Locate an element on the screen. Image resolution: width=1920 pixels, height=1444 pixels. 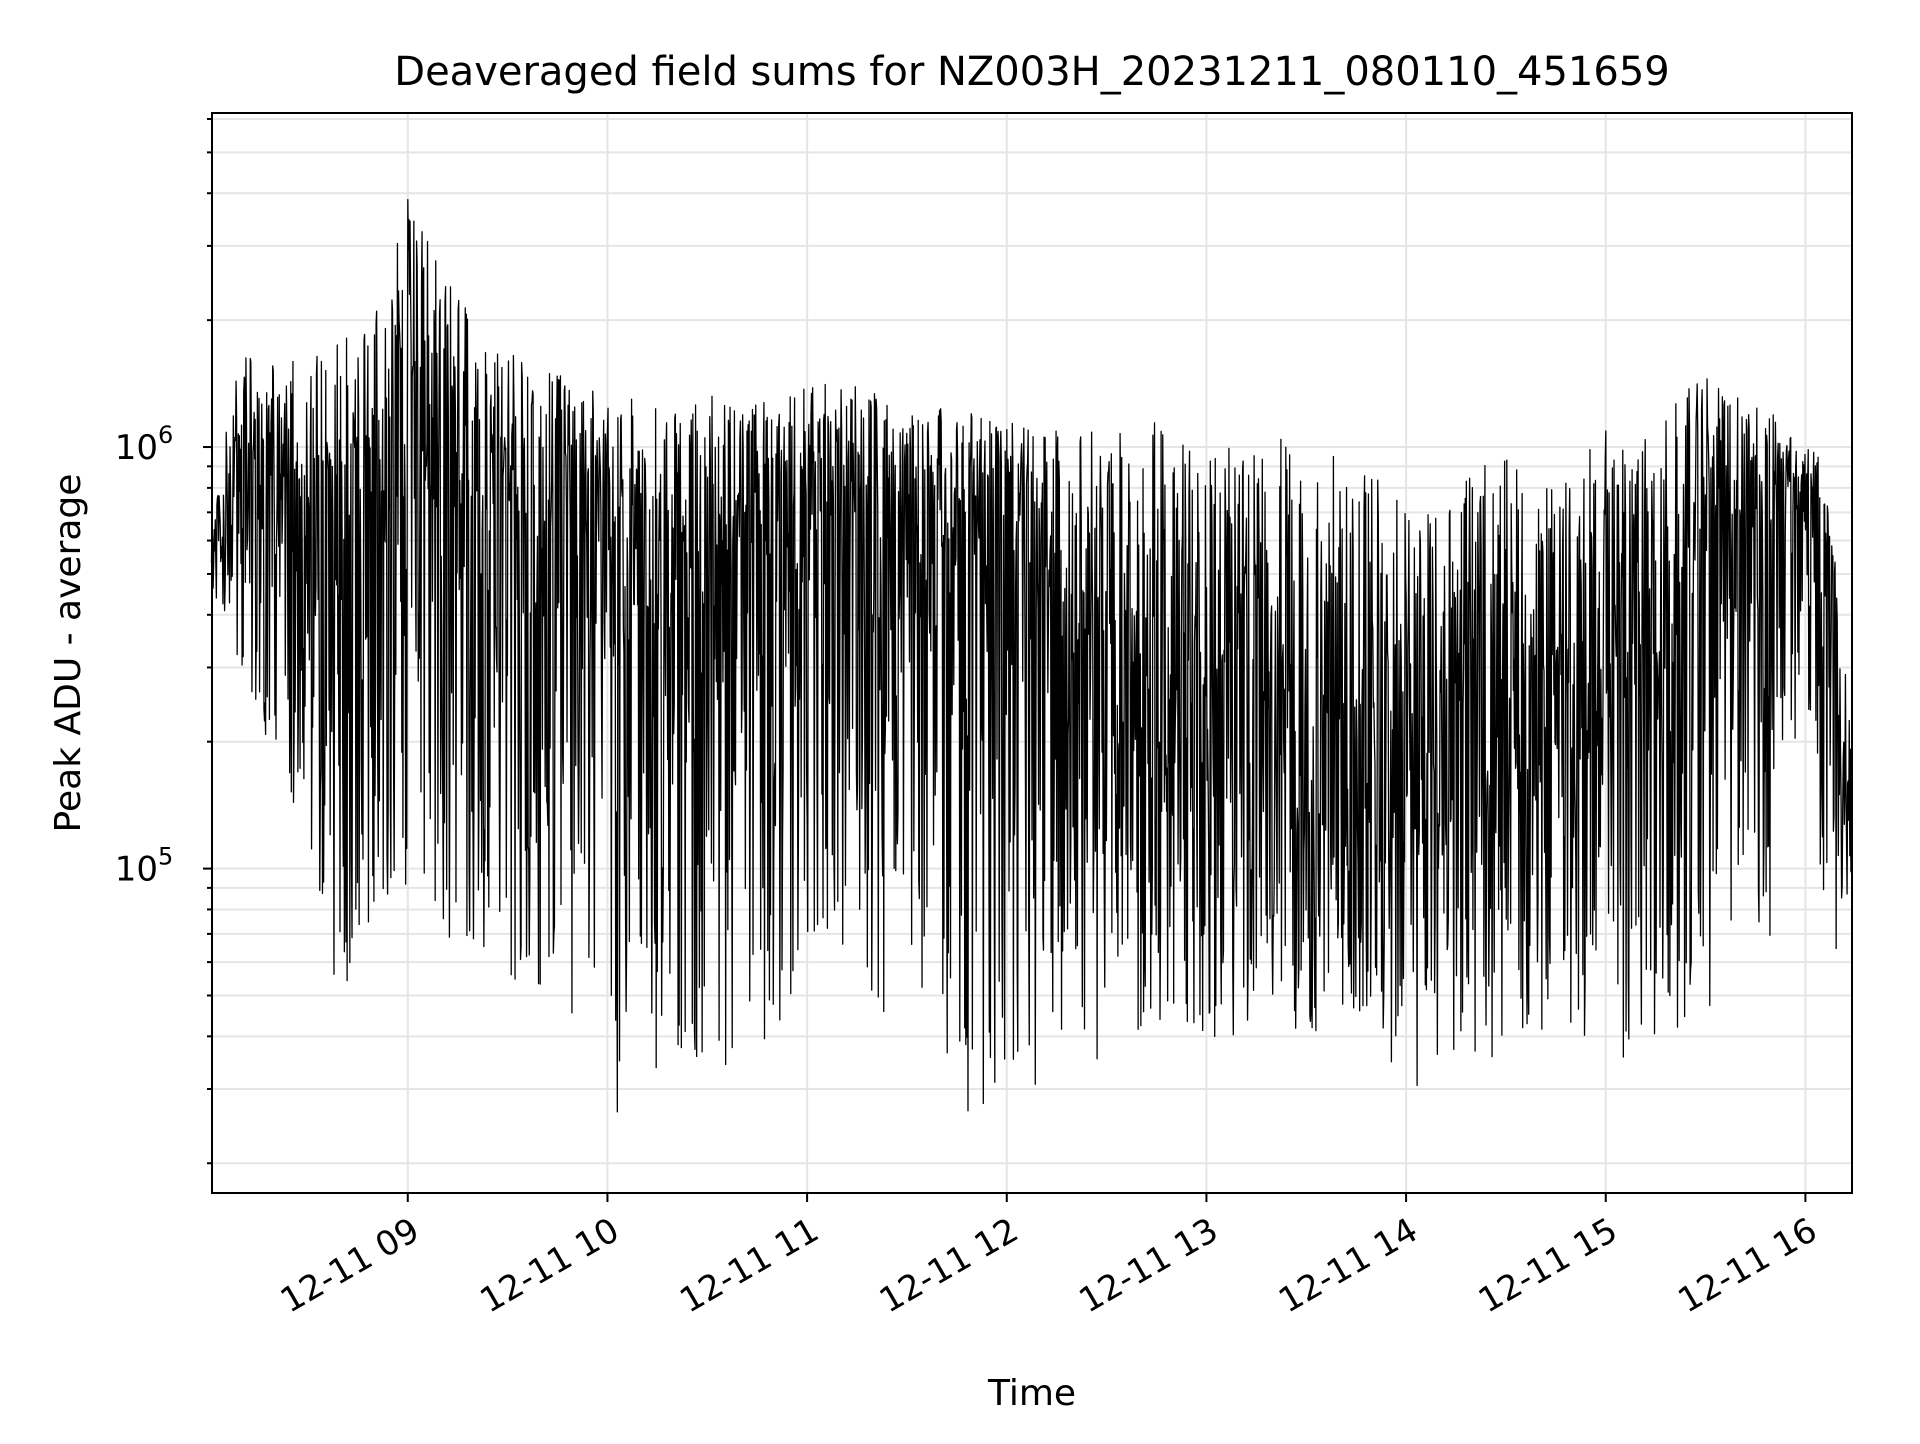
x-tick-label: 12-11 09 is located at coordinates (350, 1265).